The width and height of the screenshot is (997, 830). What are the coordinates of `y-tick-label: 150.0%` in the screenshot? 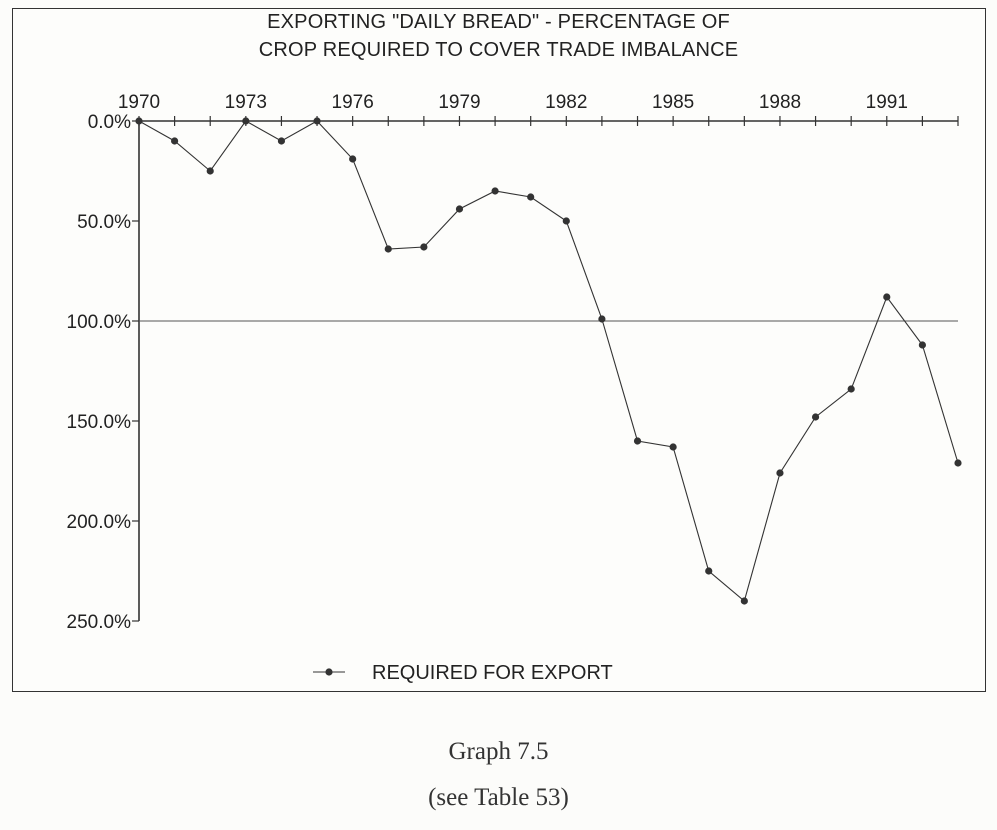 It's located at (99, 422).